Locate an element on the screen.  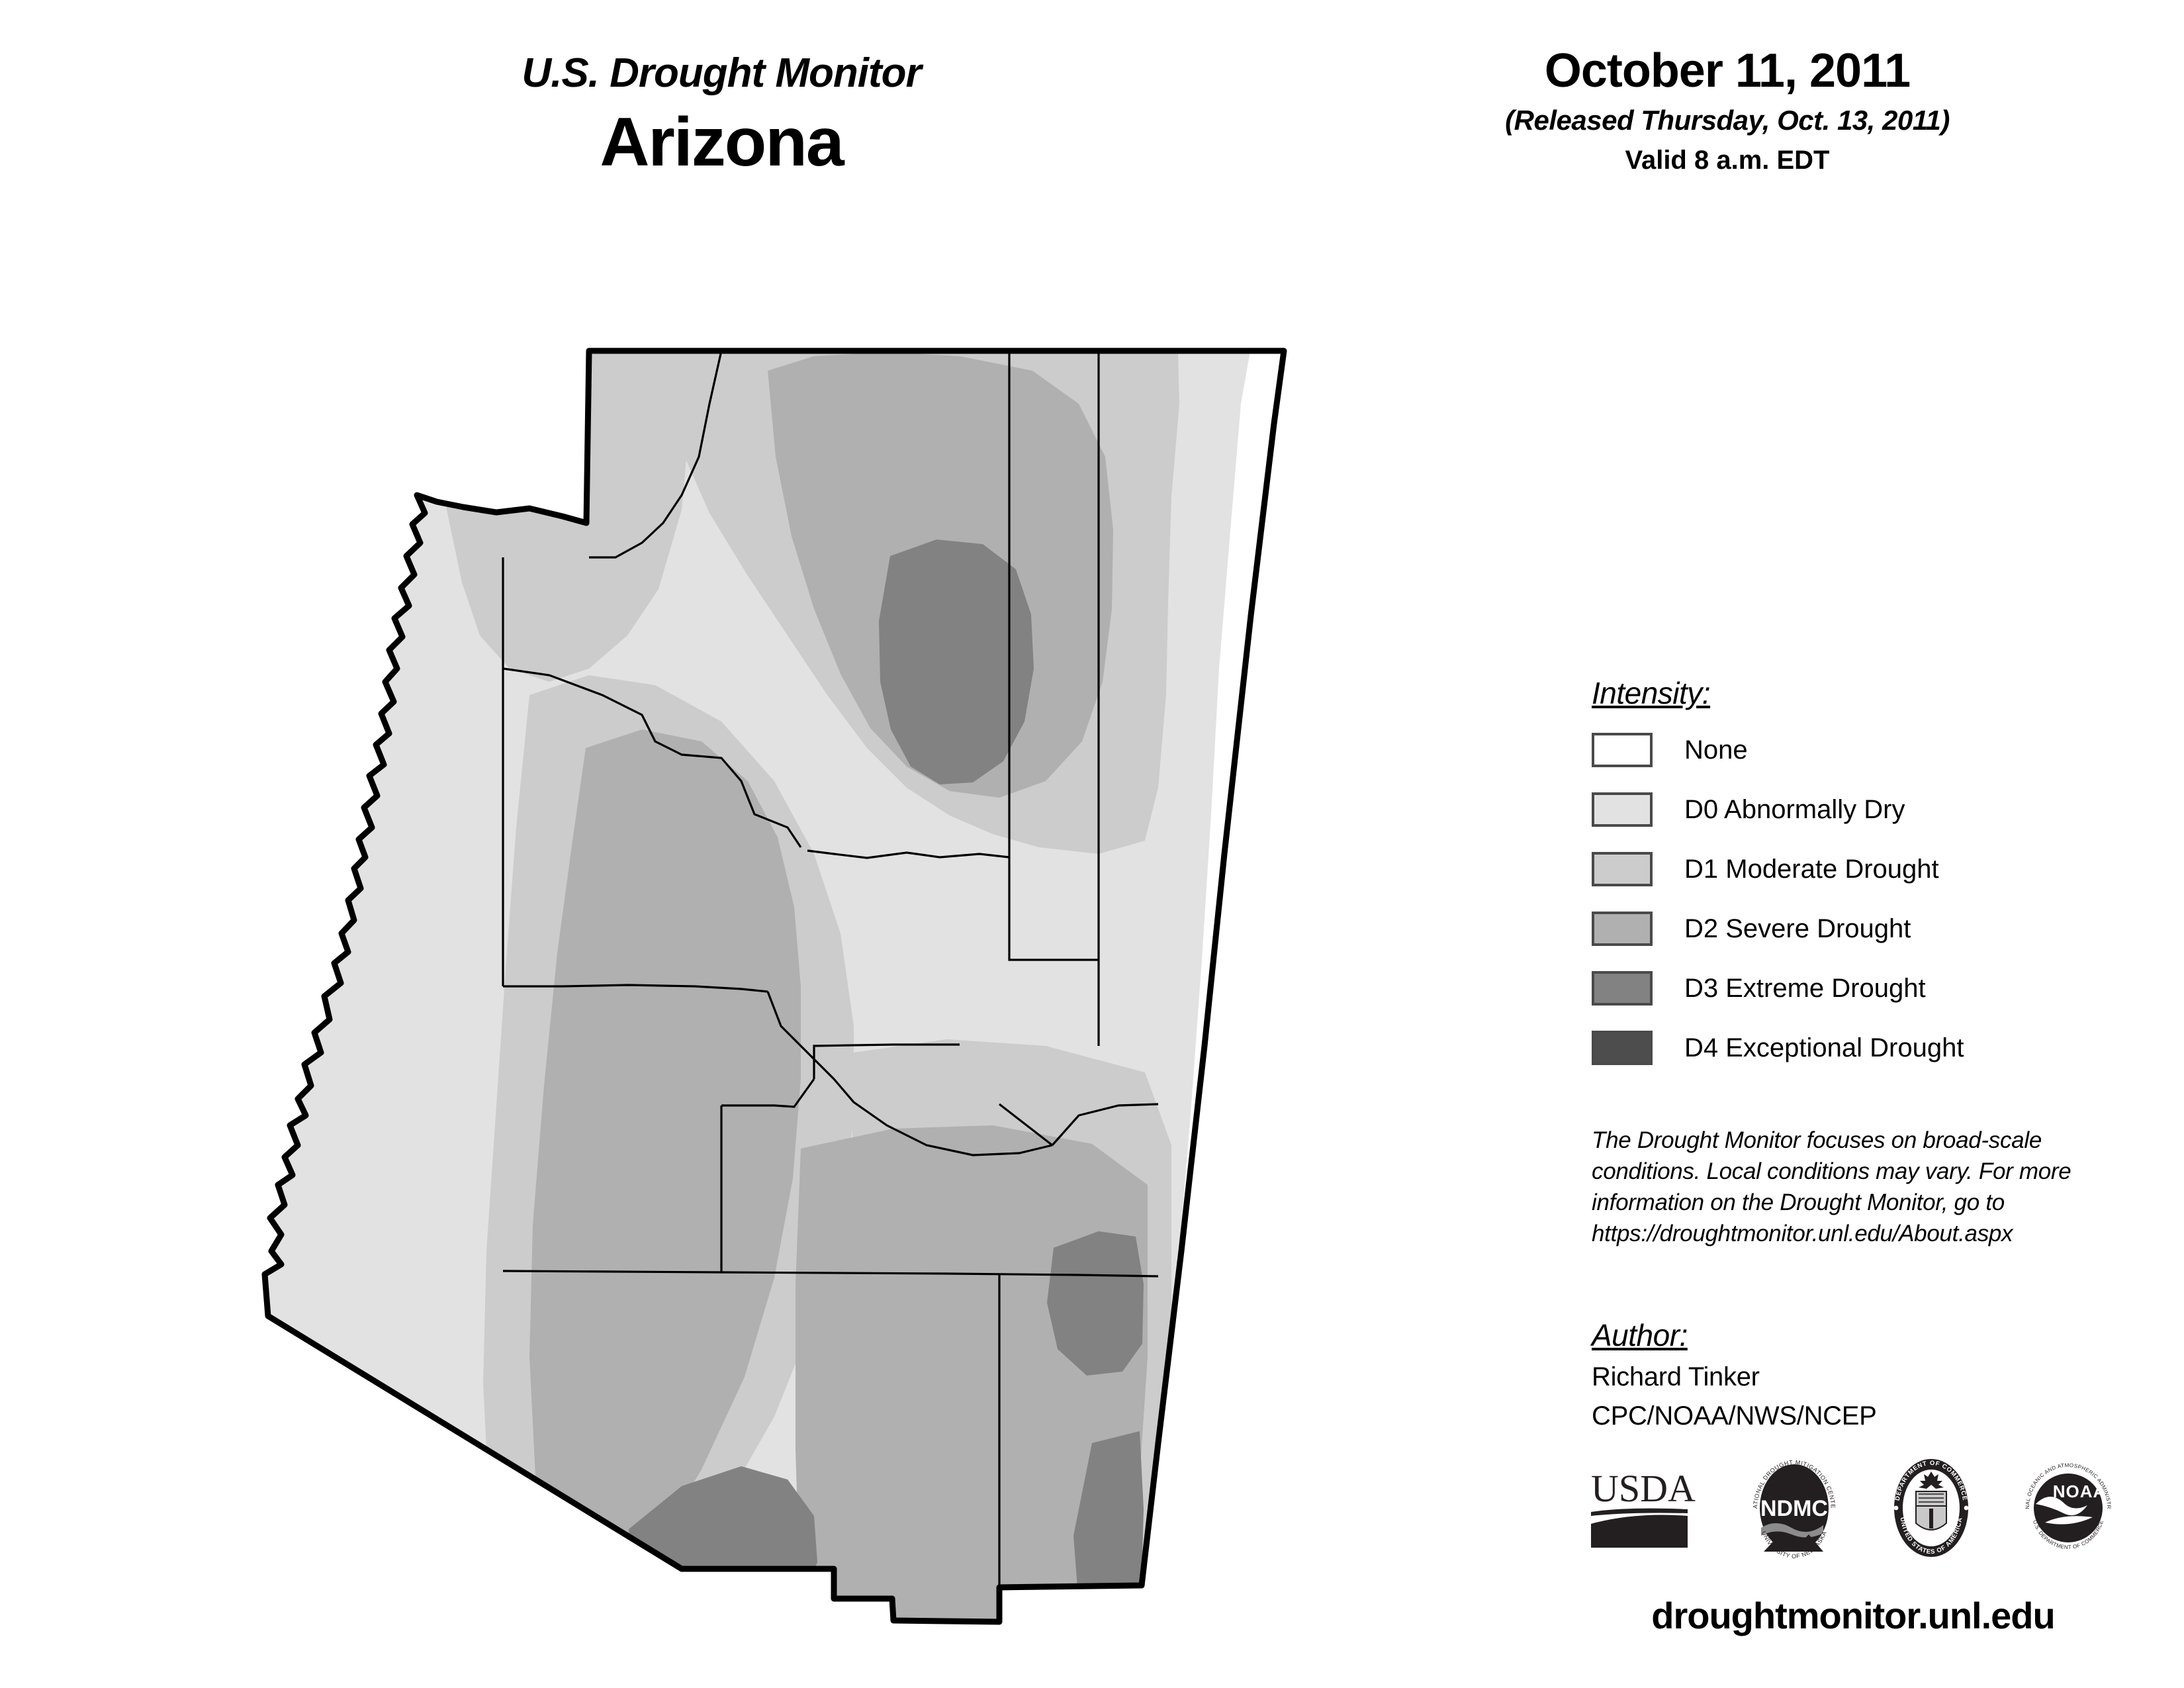
legend-swatch-d1 is located at coordinates (1622, 869).